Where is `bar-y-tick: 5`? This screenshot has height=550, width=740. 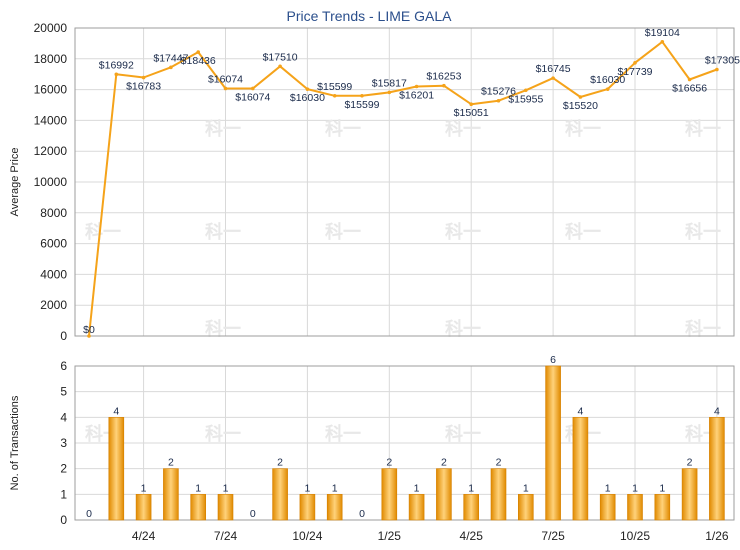
bar-y-tick: 5 is located at coordinates (63, 392).